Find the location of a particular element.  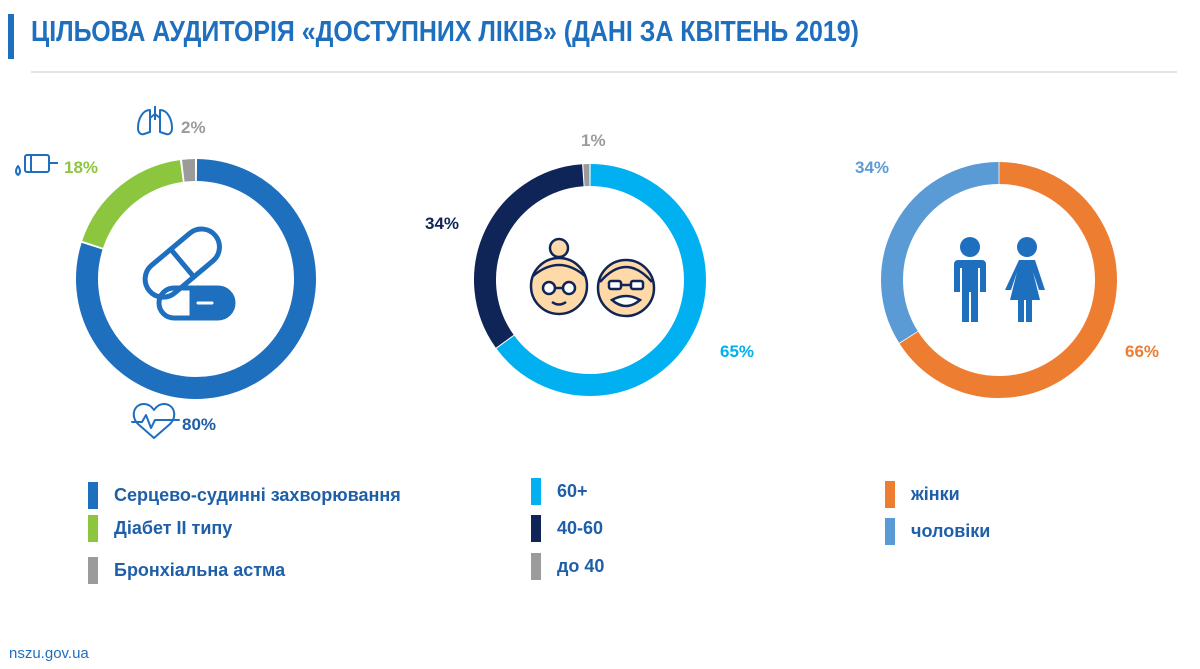

donut-segment-60plus is located at coordinates (601, 280).